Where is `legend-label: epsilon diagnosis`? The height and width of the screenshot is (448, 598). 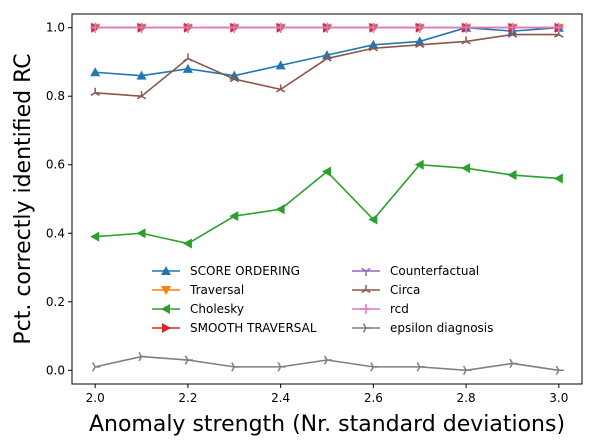
legend-label: epsilon diagnosis is located at coordinates (441, 328).